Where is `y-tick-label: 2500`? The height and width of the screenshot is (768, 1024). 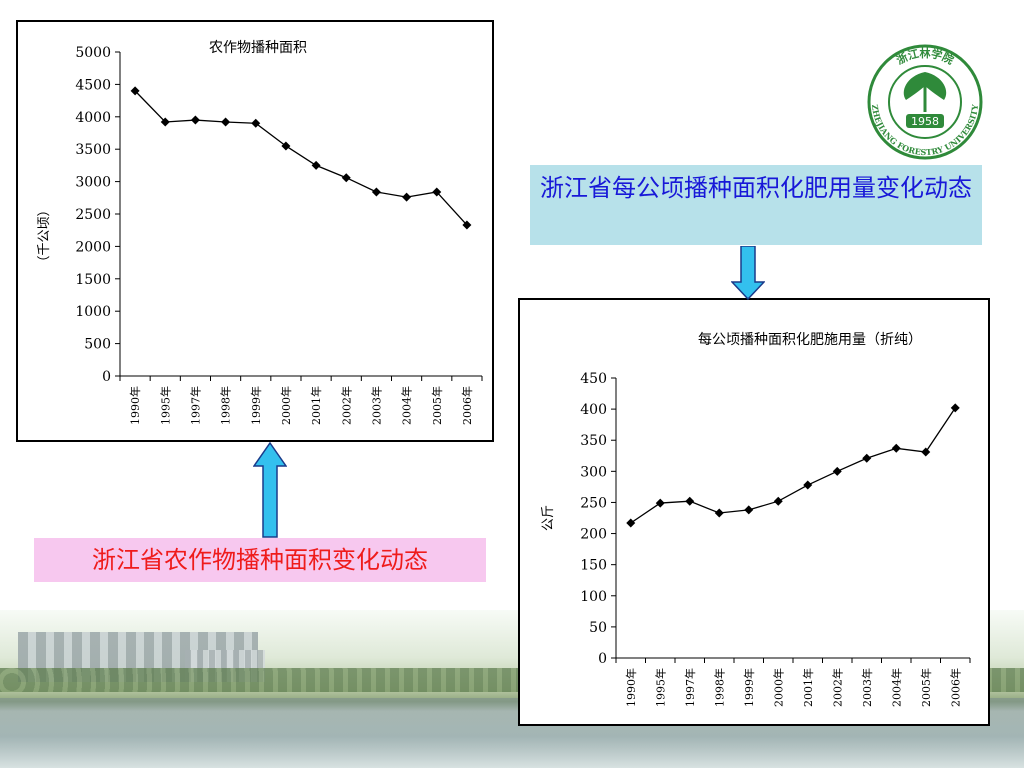 y-tick-label: 2500 is located at coordinates (93, 215).